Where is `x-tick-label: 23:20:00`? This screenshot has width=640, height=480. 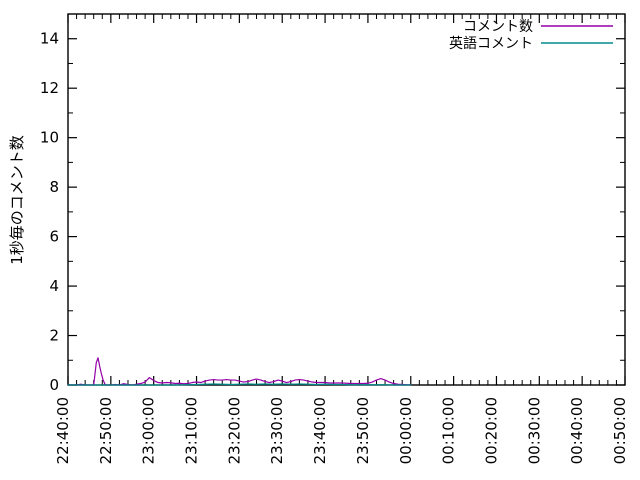 x-tick-label: 23:20:00 is located at coordinates (234, 430).